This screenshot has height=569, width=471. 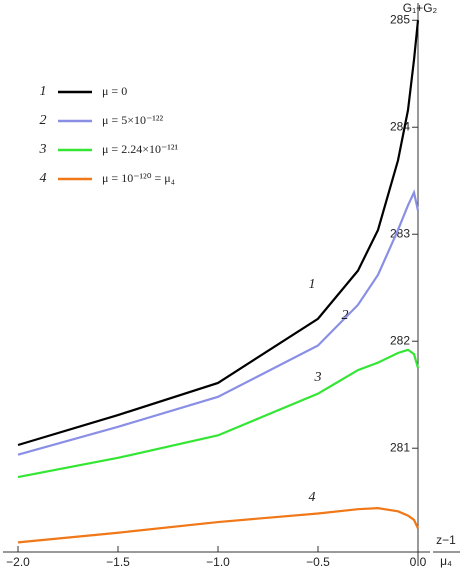 I want to click on legend-number: 2, so click(x=43, y=120).